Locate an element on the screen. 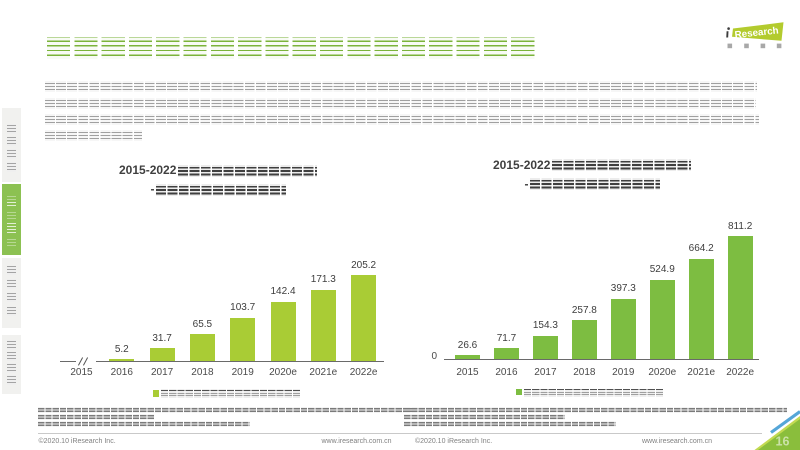  svg-text: 16 is located at coordinates (783, 442).